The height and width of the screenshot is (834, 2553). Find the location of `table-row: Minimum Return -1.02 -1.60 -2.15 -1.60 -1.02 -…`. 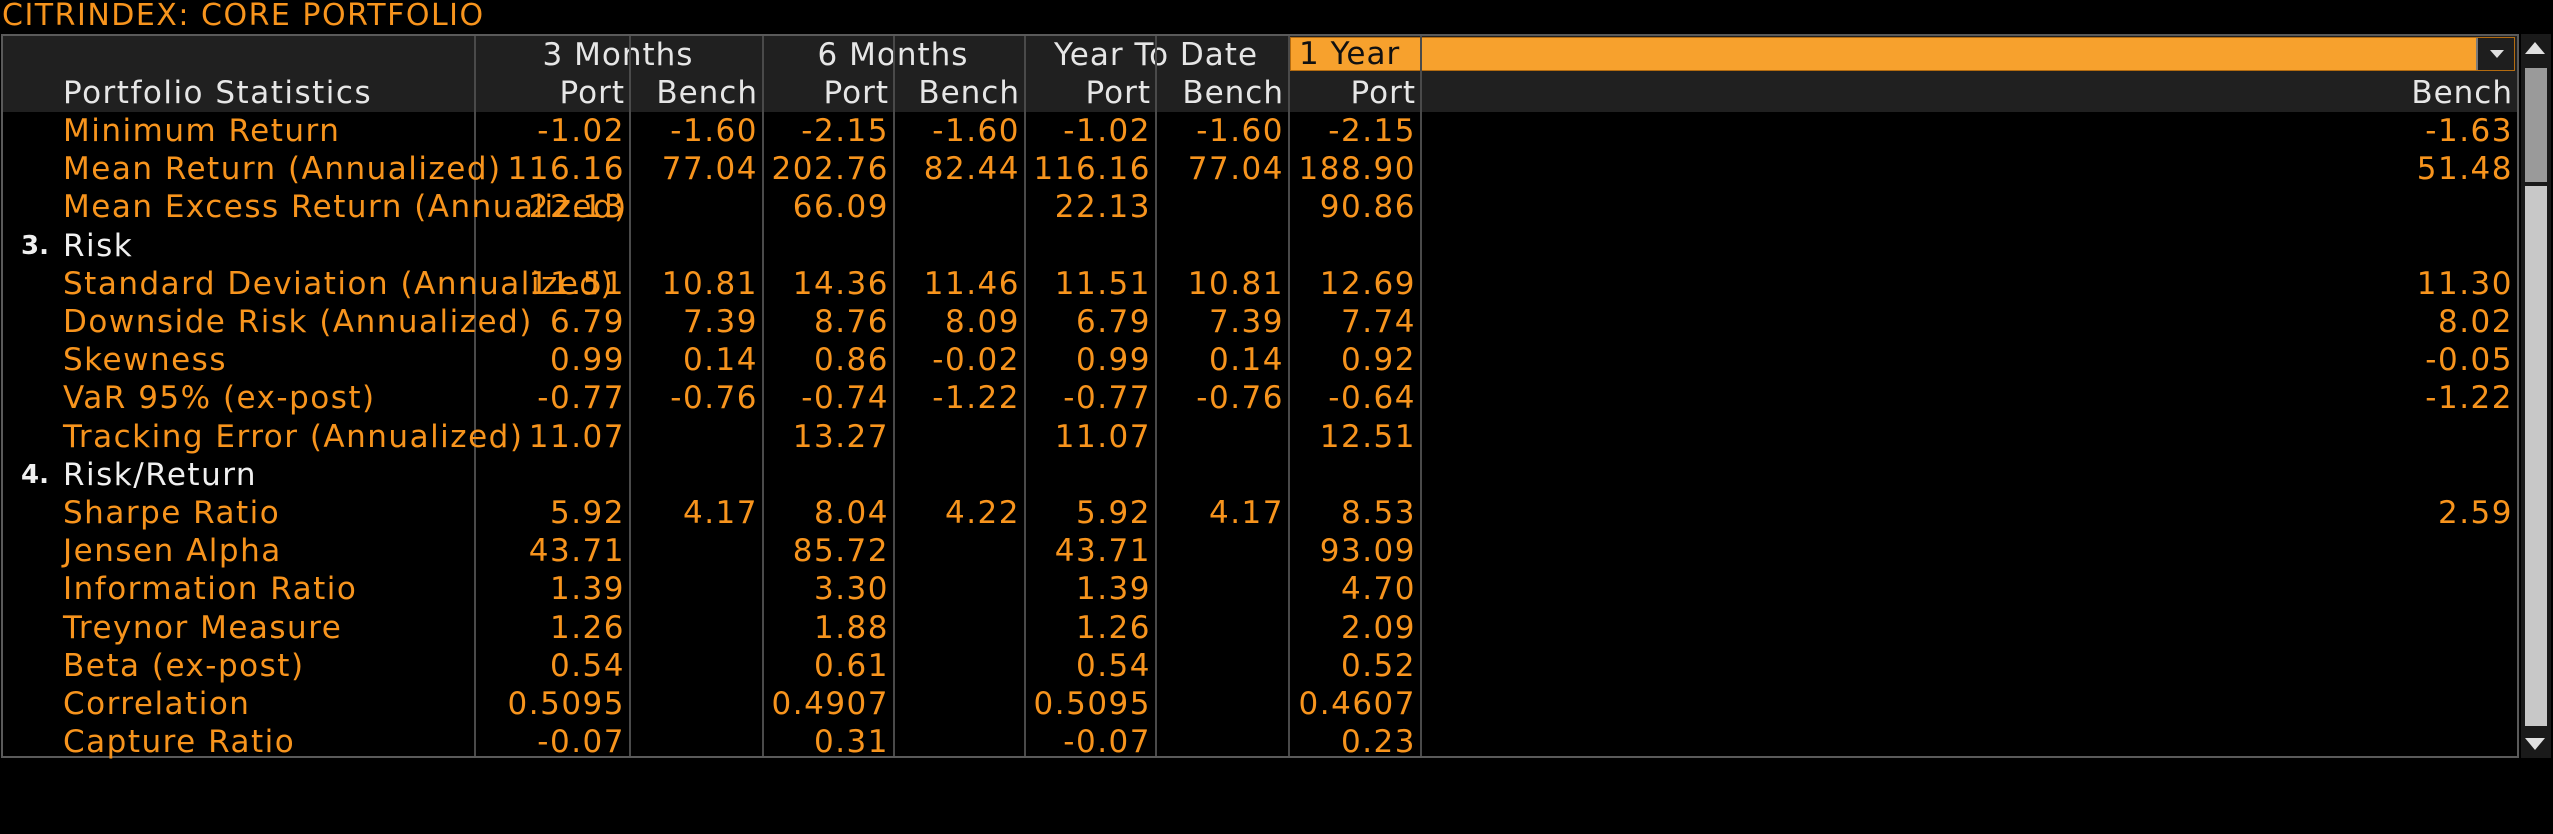

table-row: Minimum Return -1.02 -1.60 -2.15 -1.60 -1.02 -… is located at coordinates (1260, 131).